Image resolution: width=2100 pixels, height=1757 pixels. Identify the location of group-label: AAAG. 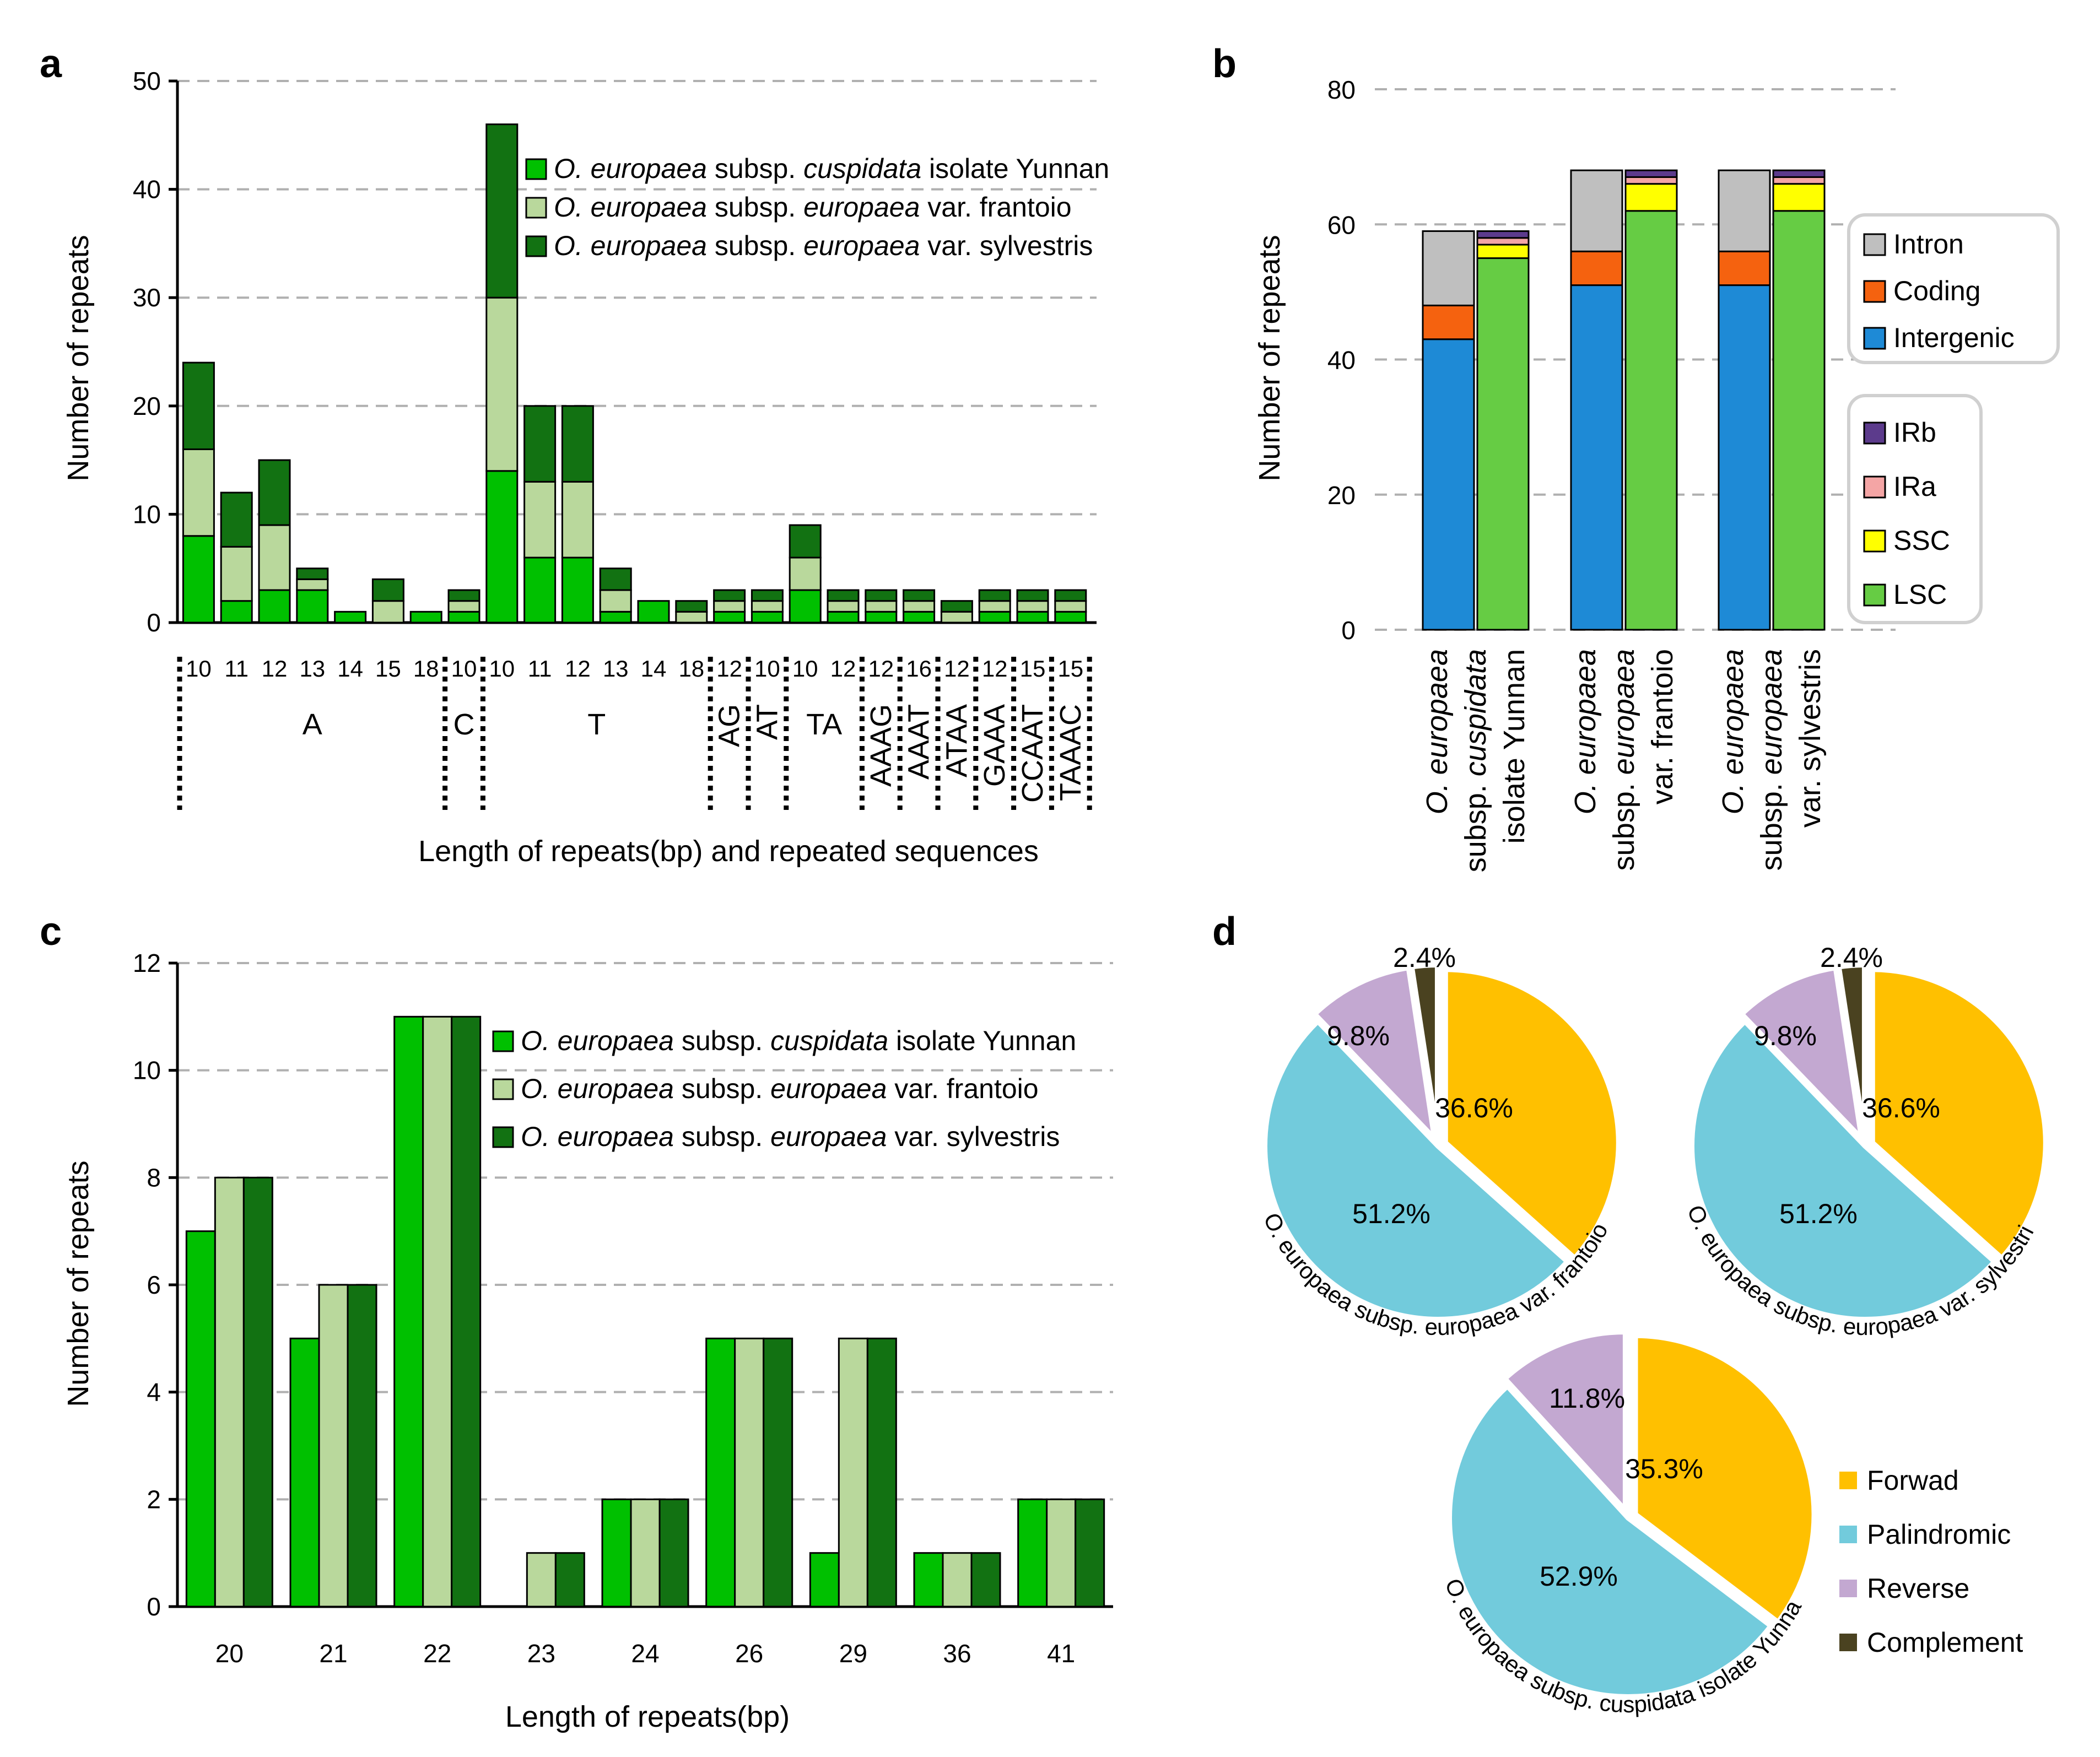
(881, 745).